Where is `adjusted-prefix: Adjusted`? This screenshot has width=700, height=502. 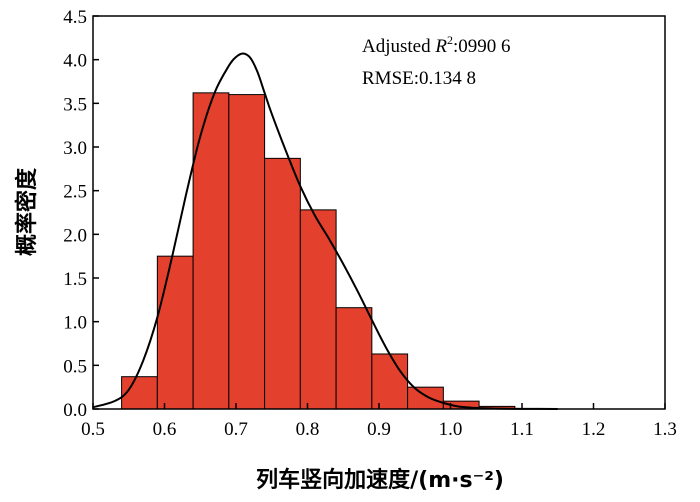 adjusted-prefix: Adjusted is located at coordinates (398, 46).